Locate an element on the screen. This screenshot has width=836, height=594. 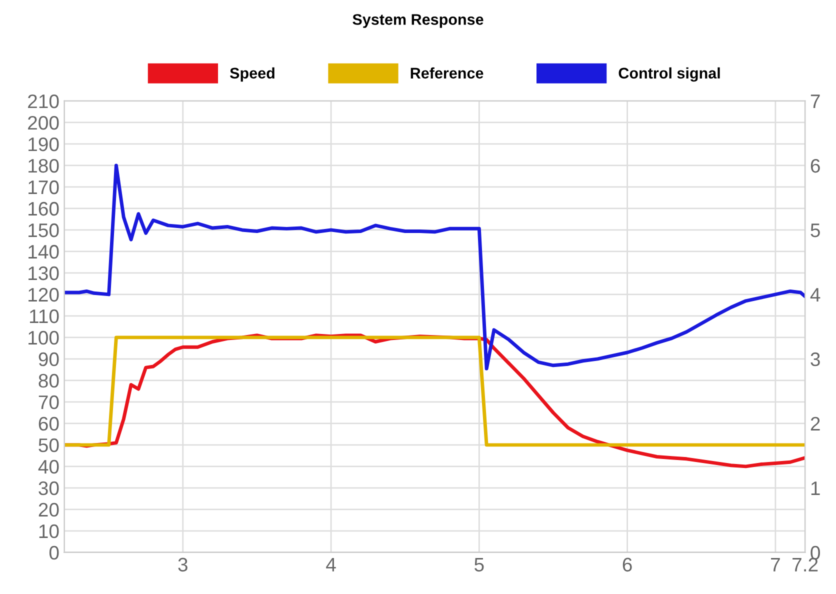
y-tick-label: 50 is located at coordinates (48, 445).